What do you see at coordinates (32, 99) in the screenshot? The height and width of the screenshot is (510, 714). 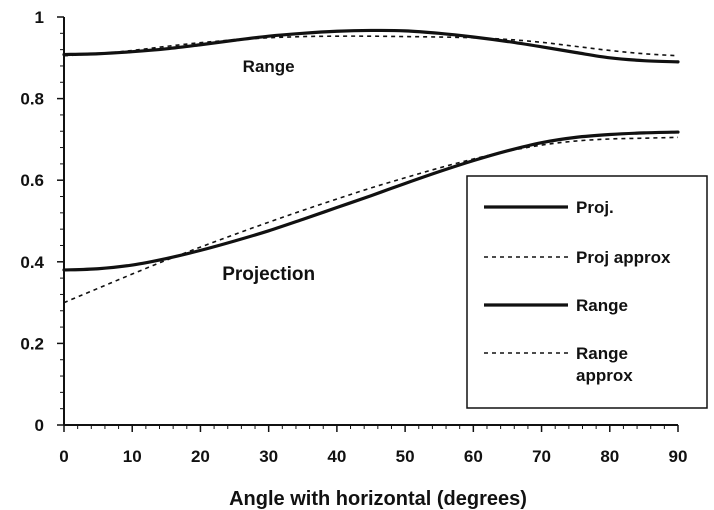 I see `y-tick-label: 0.8` at bounding box center [32, 99].